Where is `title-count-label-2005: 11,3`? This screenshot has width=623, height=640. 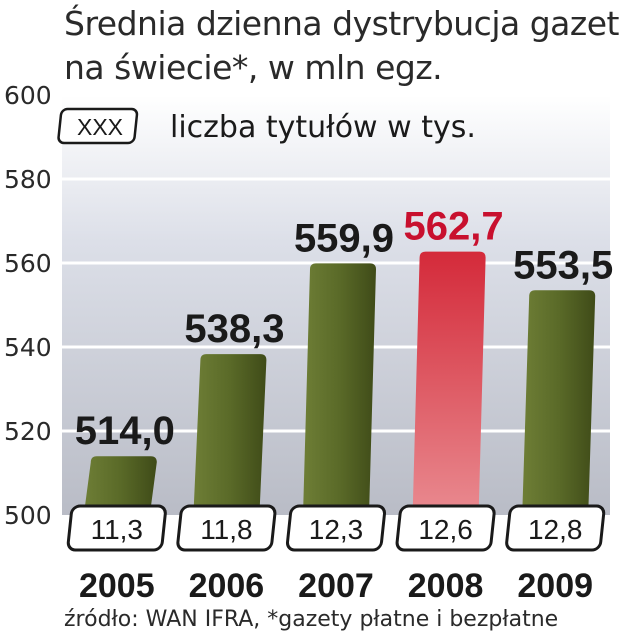 title-count-label-2005: 11,3 is located at coordinates (117, 529).